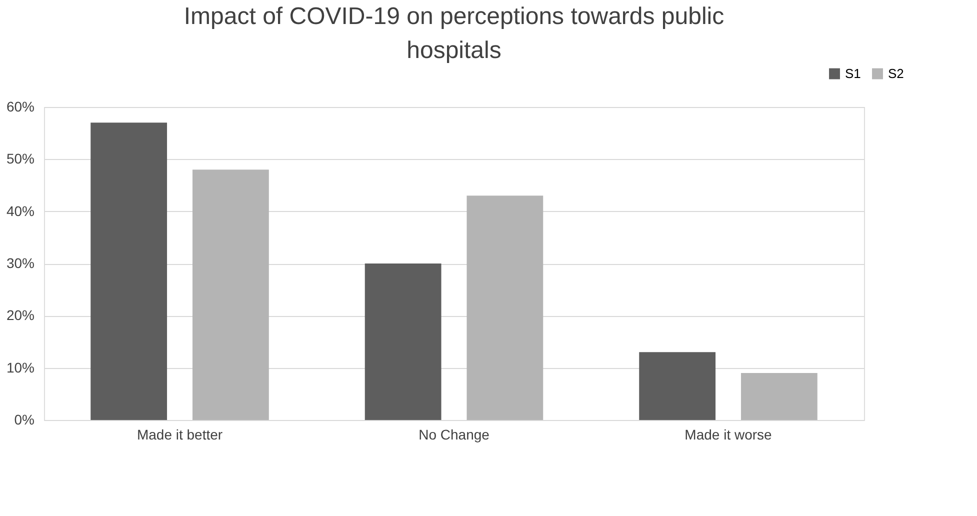  What do you see at coordinates (853, 73) in the screenshot?
I see `legend-label: S1` at bounding box center [853, 73].